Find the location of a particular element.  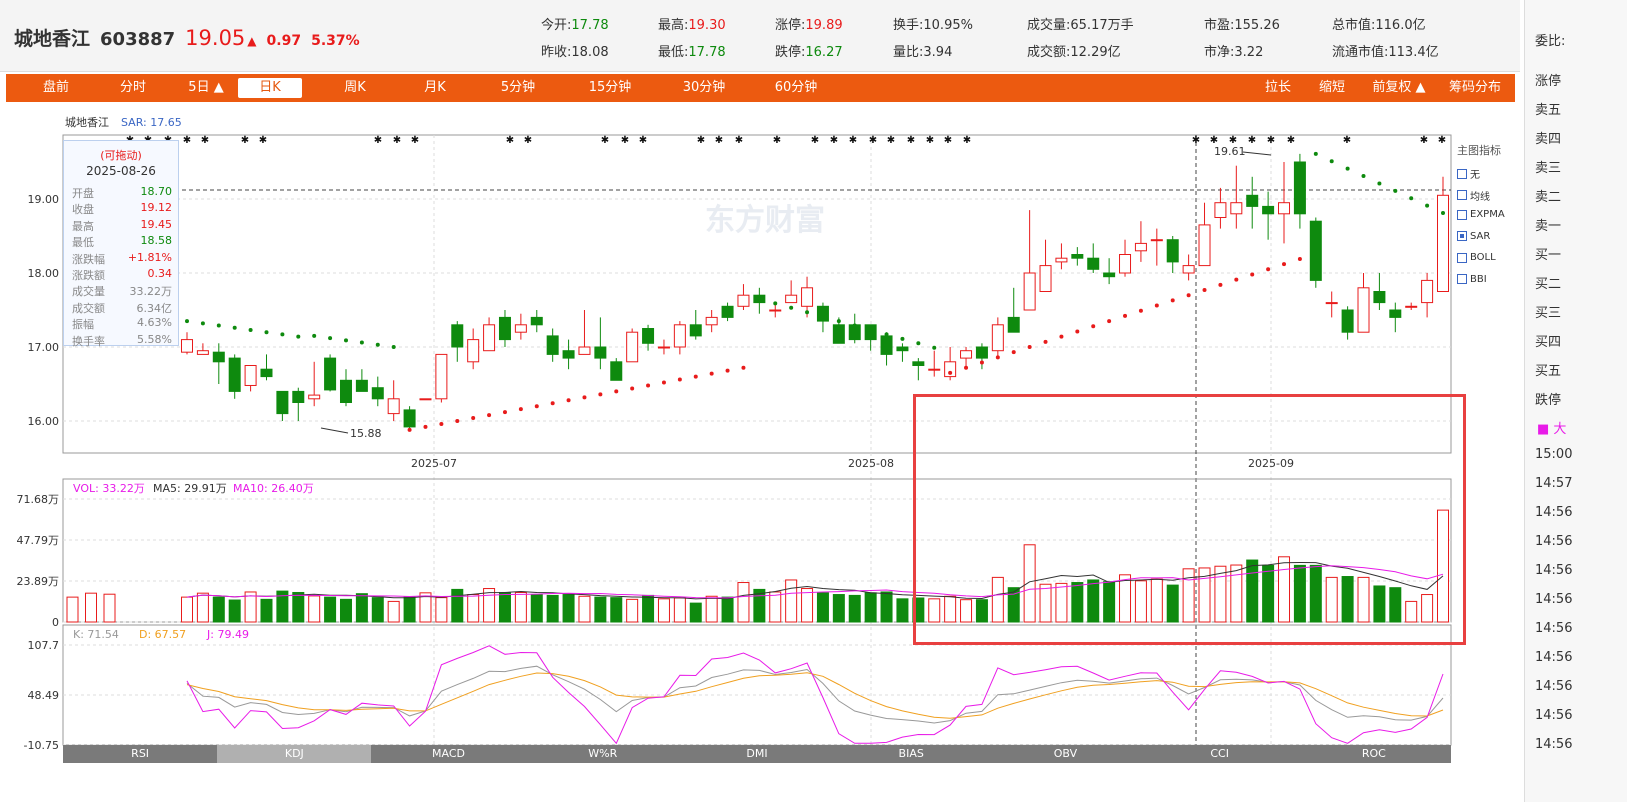

quote-value: 19.30 is located at coordinates (707, 25).